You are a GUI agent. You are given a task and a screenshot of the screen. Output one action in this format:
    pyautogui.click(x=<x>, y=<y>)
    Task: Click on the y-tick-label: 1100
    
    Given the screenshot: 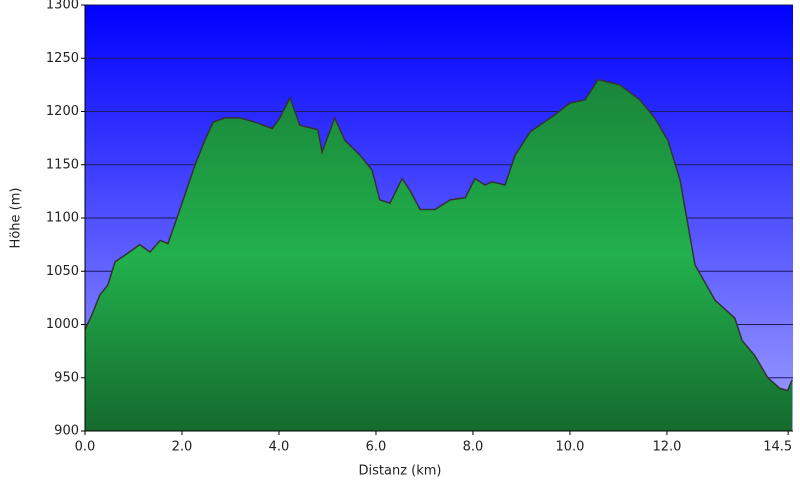 What is the action you would take?
    pyautogui.click(x=62, y=218)
    